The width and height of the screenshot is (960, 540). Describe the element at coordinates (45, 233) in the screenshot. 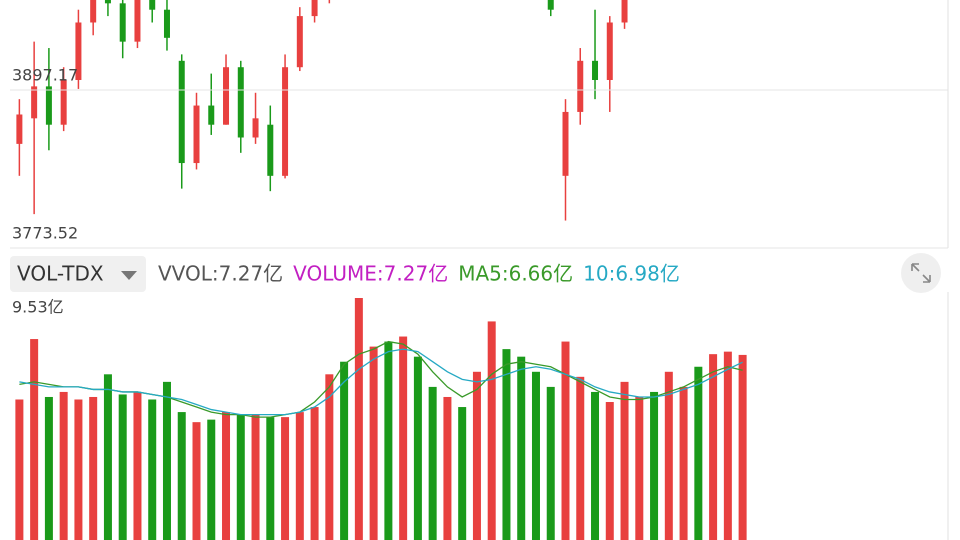

I see `y-tick-label: 3773.52` at that location.